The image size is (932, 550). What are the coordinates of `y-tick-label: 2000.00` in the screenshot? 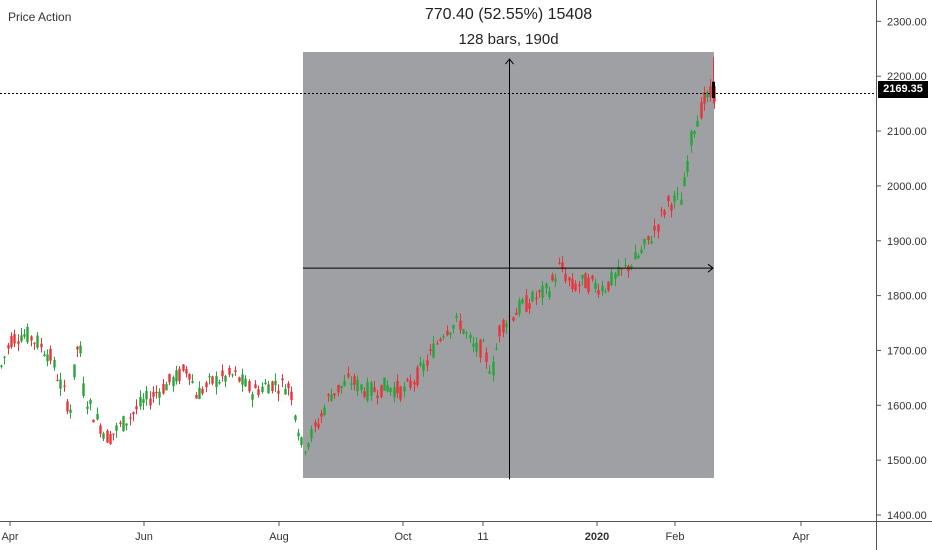 It's located at (907, 187).